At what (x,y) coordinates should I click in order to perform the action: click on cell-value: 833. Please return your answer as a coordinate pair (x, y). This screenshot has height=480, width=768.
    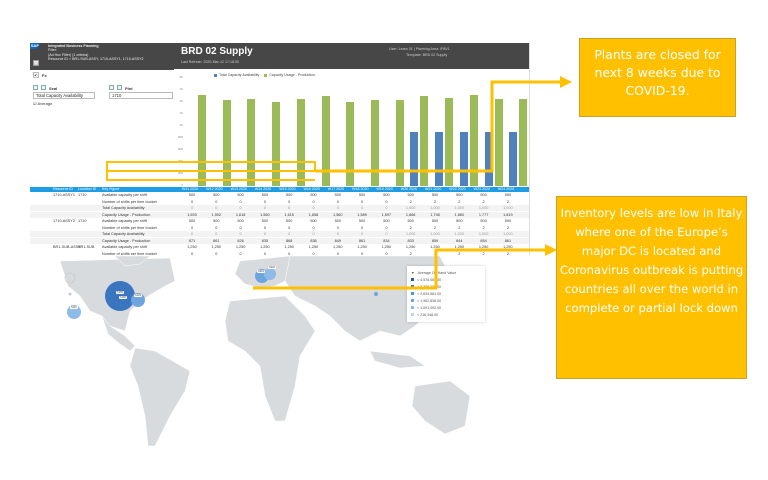
    Looking at the image, I should click on (410, 240).